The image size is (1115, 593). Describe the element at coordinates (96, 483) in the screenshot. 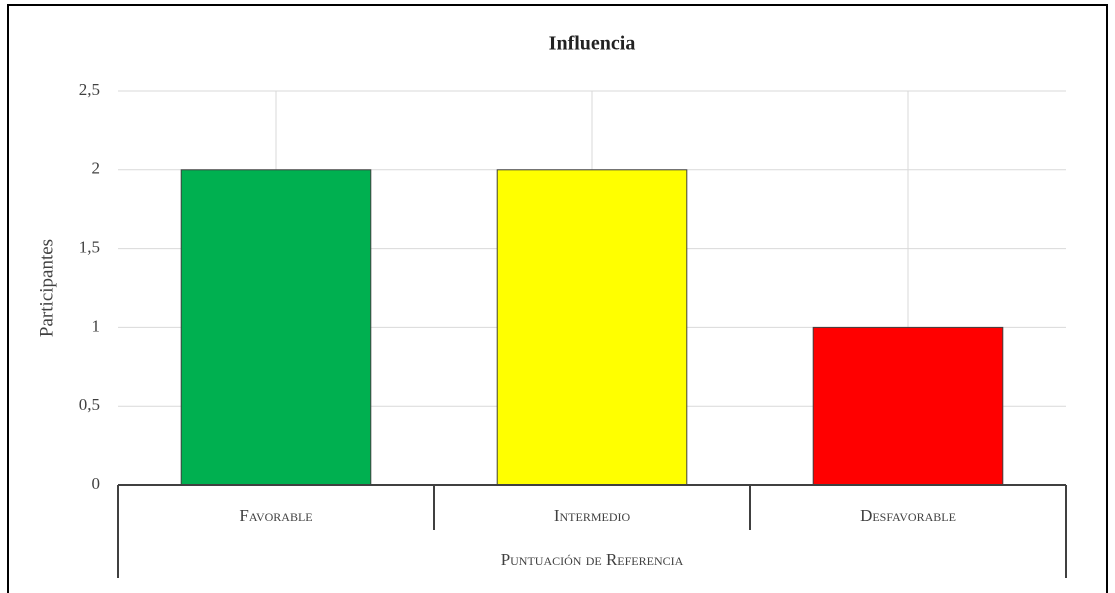

I see `y-tick-label: 0` at that location.